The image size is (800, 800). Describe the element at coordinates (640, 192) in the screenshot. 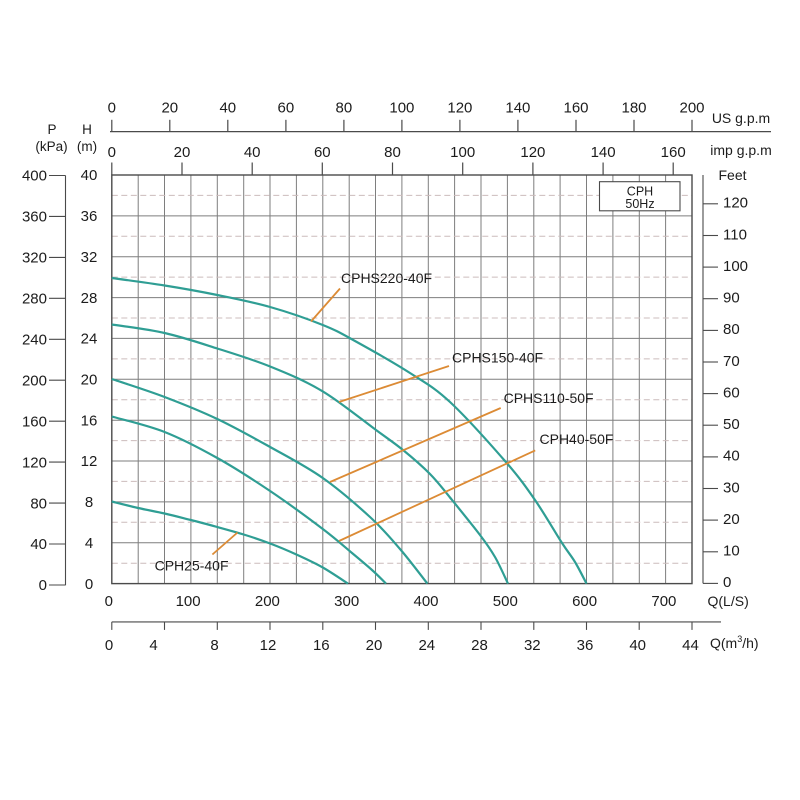

I see `svg-text: CPH` at that location.